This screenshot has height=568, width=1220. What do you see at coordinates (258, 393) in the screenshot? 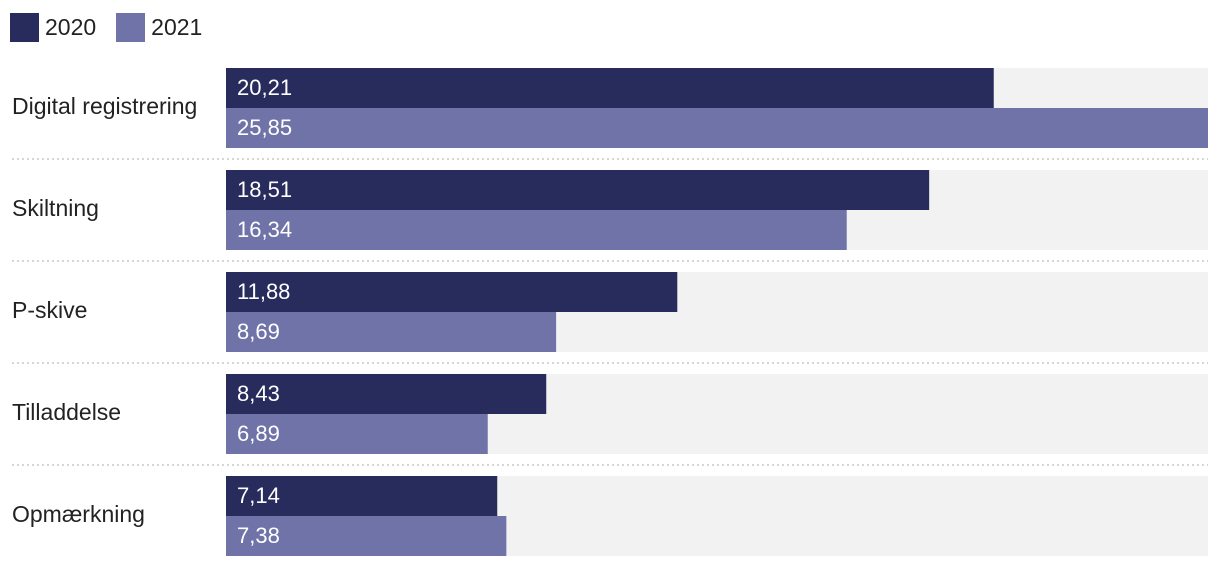
I see `bar-label-2020-tilladdelse: 8,43` at bounding box center [258, 393].